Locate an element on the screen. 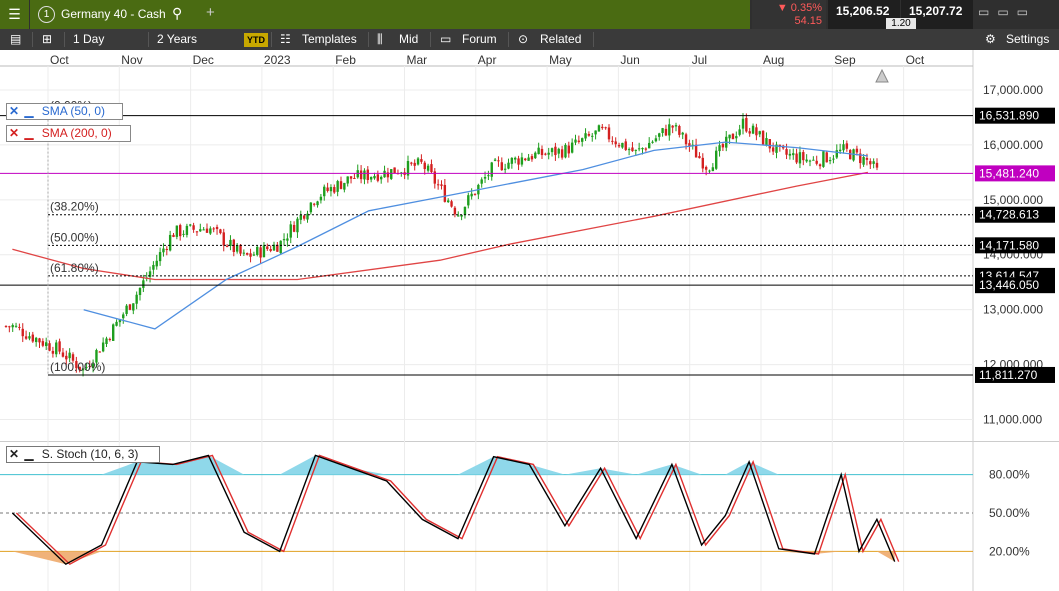  menu-icon: ☰ is located at coordinates (14, 14).